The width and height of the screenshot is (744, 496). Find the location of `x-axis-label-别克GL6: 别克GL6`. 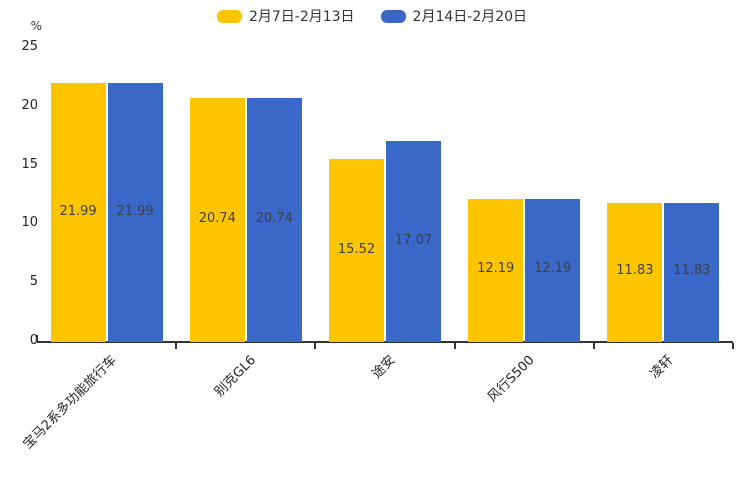

x-axis-label-别克GL6: 别克GL6 is located at coordinates (236, 376).